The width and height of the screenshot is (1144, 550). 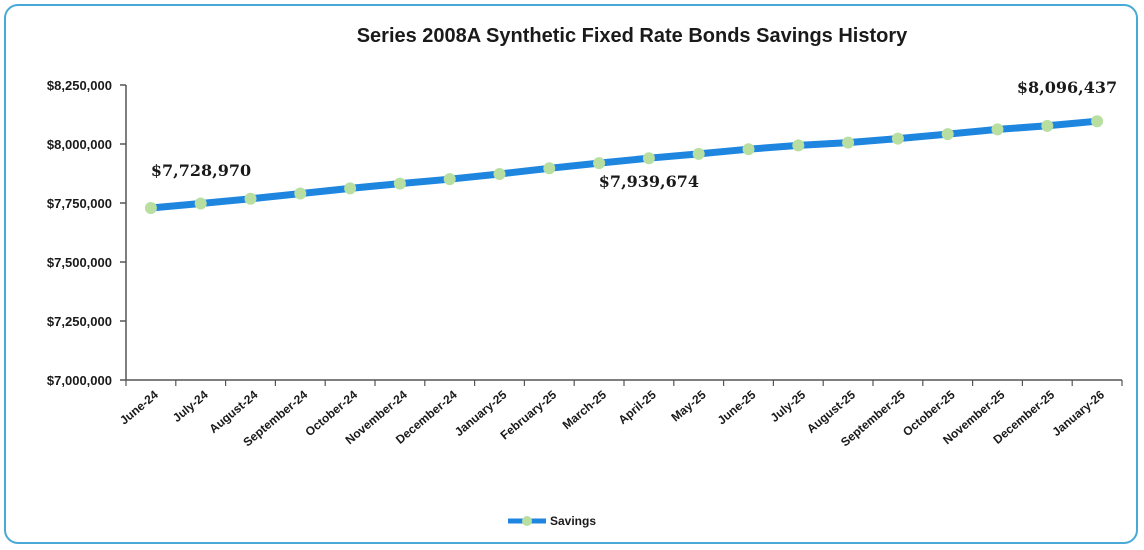 What do you see at coordinates (79, 262) in the screenshot?
I see `y-tick-label: $7,500,000` at bounding box center [79, 262].